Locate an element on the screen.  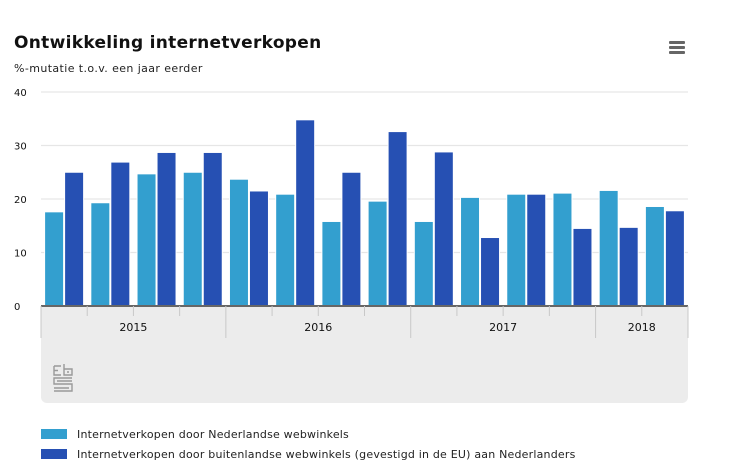
chart-subtitle: %-mutatie t.o.v. een jaar eerder is located at coordinates (108, 68).